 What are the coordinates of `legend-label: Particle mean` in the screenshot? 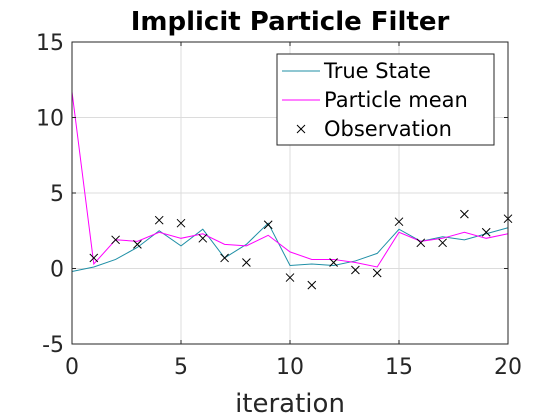 It's located at (396, 100).